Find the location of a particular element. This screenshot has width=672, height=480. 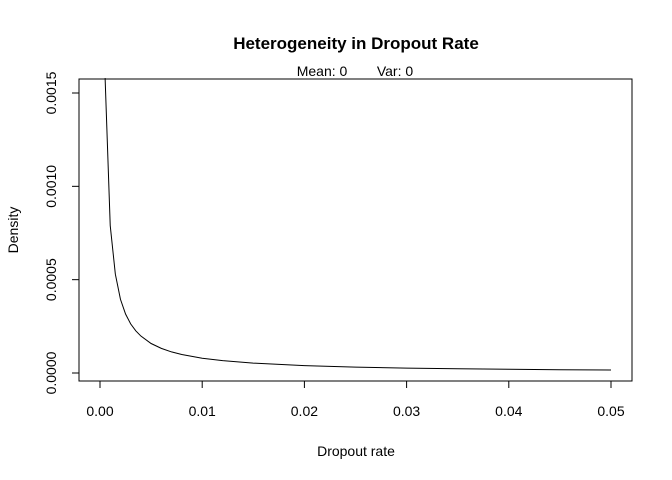

chart-title: Heterogeneity in Dropout Rate is located at coordinates (356, 43).